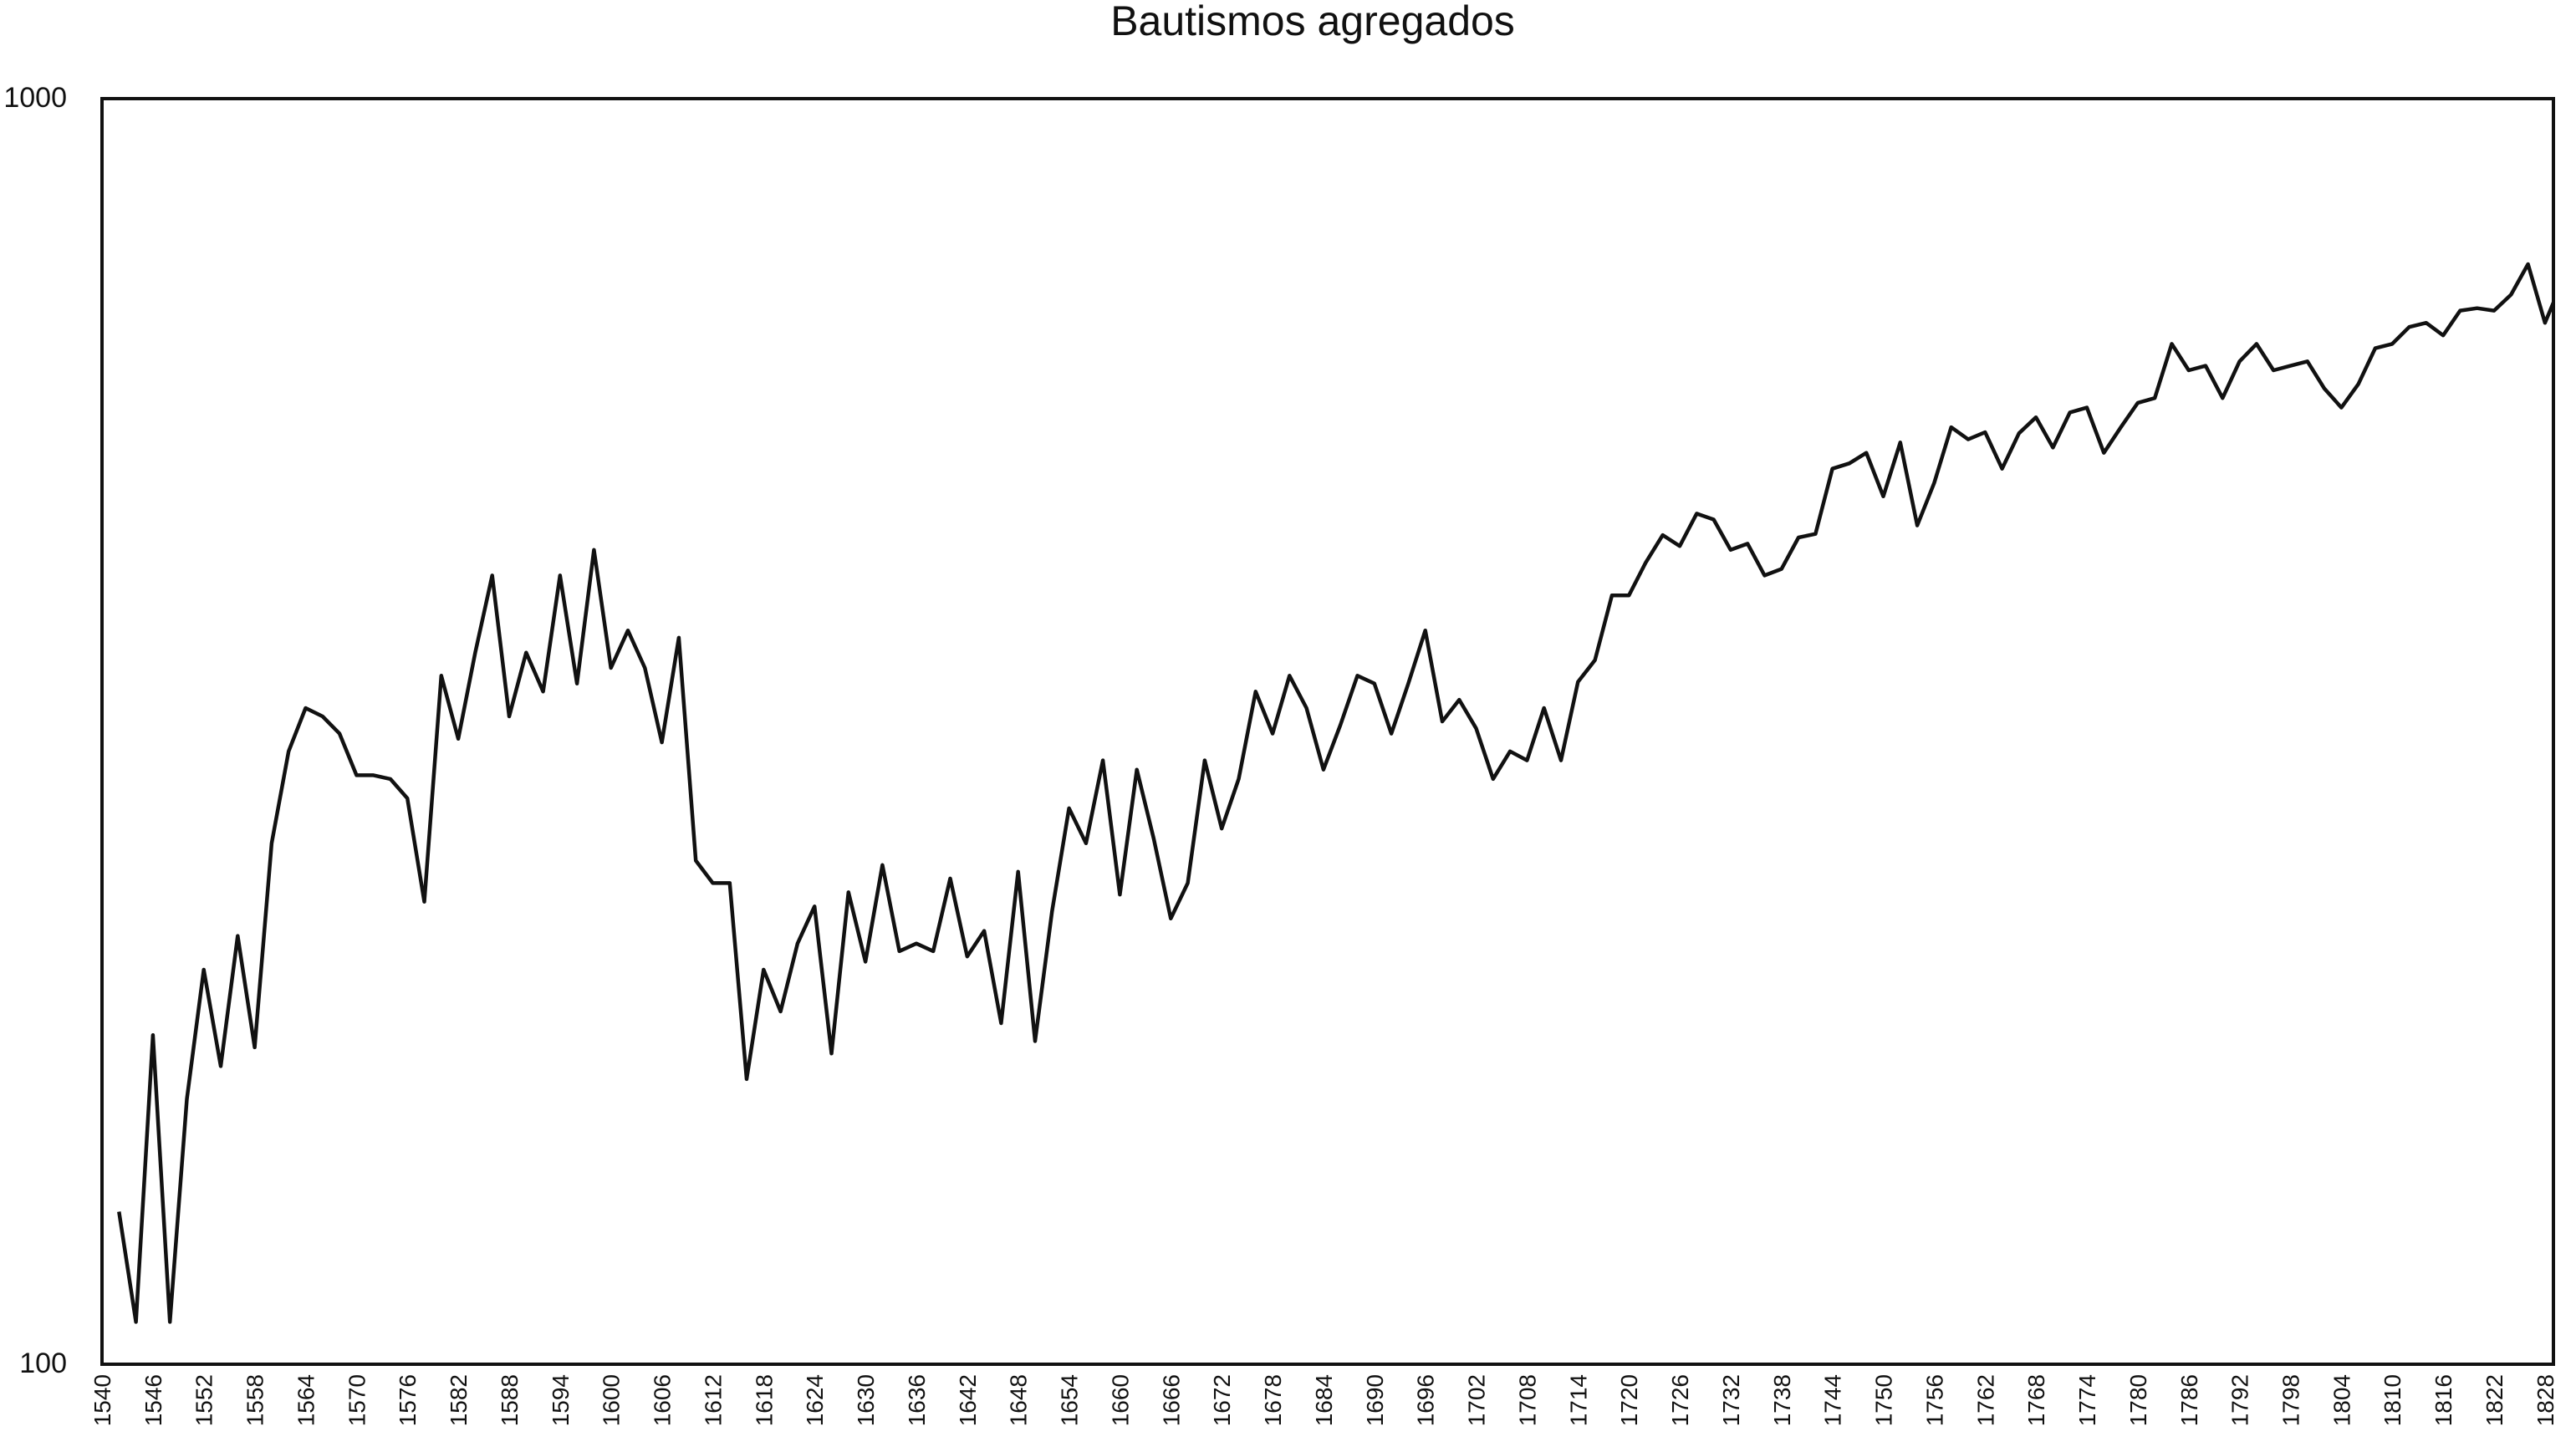 This screenshot has height=1452, width=2576. What do you see at coordinates (1629, 1400) in the screenshot?
I see `x-tick-label: 1720` at bounding box center [1629, 1400].